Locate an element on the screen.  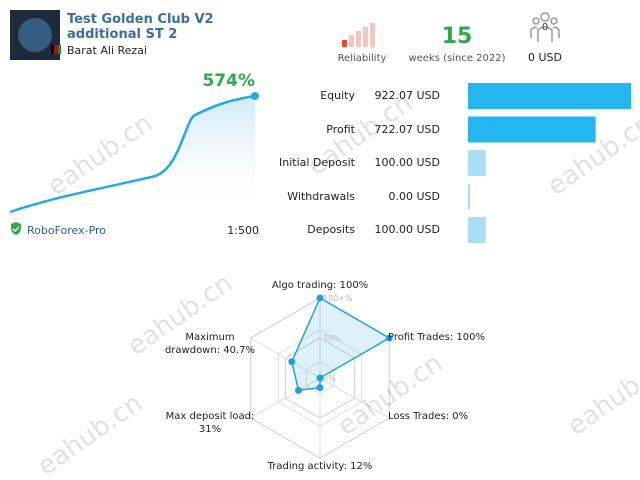
radar-label: Loss Trades: 0% is located at coordinates (428, 416).